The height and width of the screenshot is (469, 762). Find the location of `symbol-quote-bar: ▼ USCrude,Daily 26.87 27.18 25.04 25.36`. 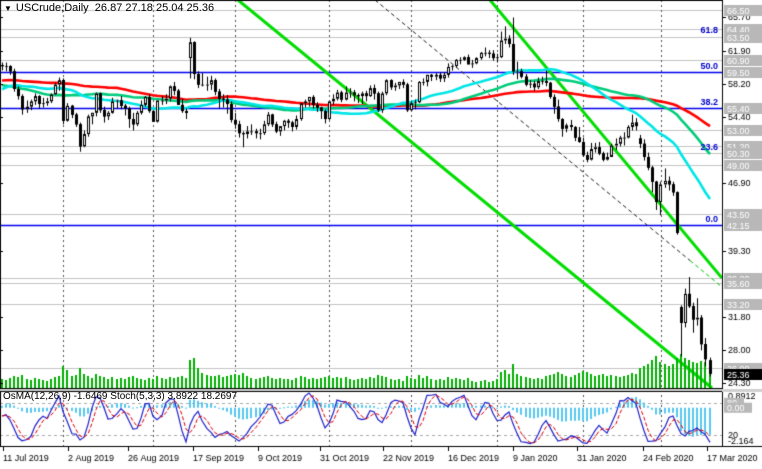

symbol-quote-bar: ▼ USCrude,Daily 26.87 27.18 25.04 25.36 is located at coordinates (109, 8).